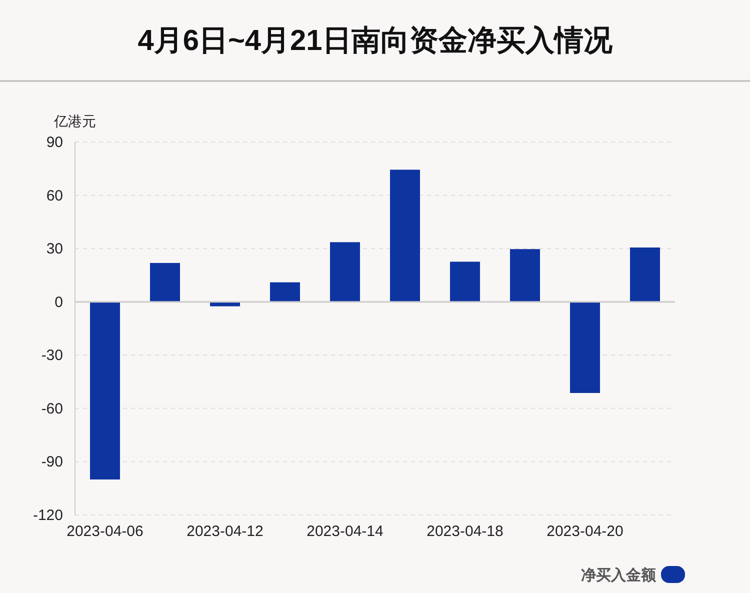  What do you see at coordinates (54, 142) in the screenshot?
I see `y-tick-label: 90` at bounding box center [54, 142].